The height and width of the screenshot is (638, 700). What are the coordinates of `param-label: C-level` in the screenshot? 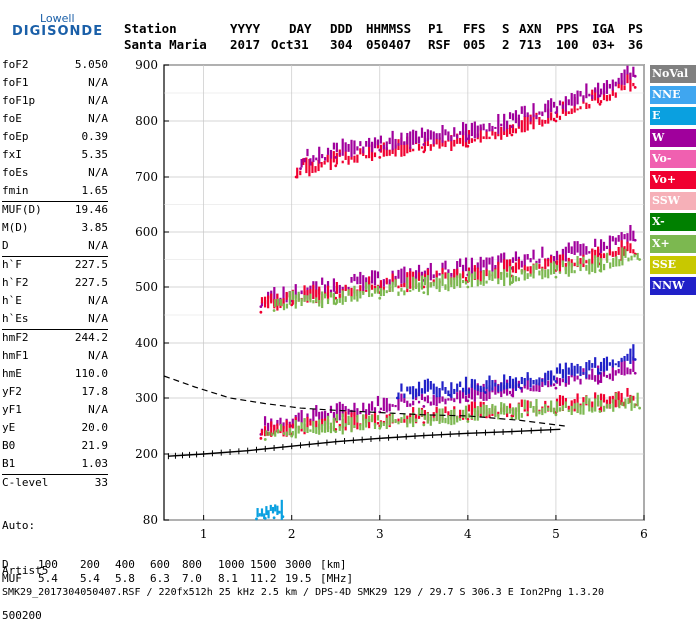 It's located at (25, 482).